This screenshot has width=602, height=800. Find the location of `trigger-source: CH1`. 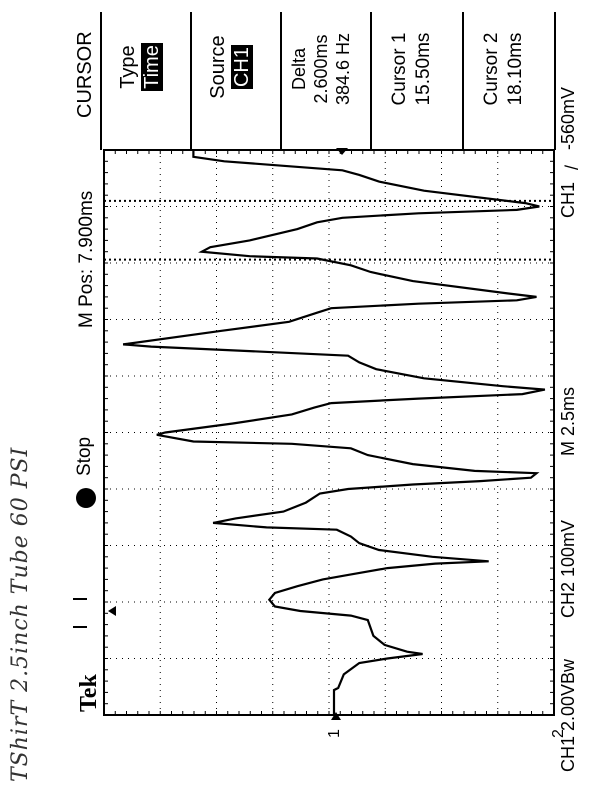

trigger-source: CH1 is located at coordinates (568, 199).